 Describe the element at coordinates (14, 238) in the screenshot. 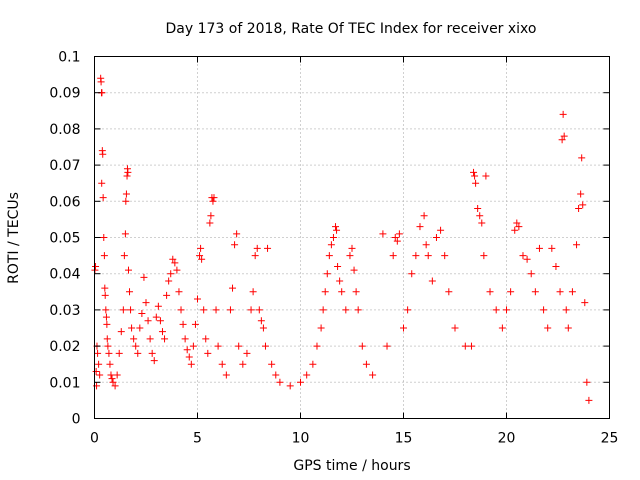

I see `y-axis-label: ROTI / TECUs` at that location.